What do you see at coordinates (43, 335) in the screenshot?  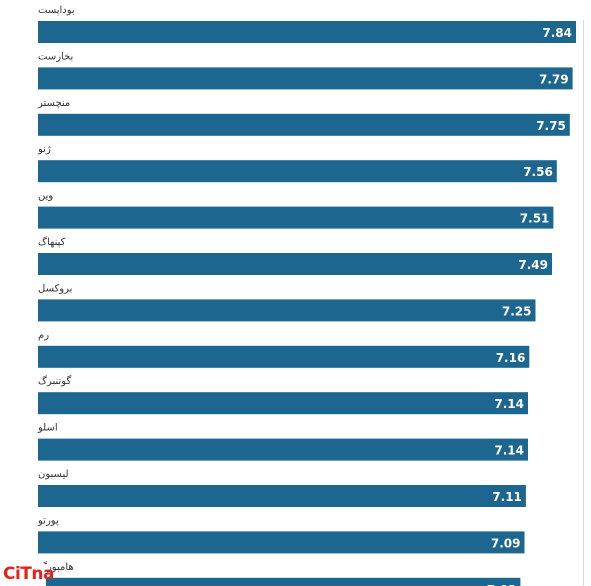 I see `bar-label: رم` at bounding box center [43, 335].